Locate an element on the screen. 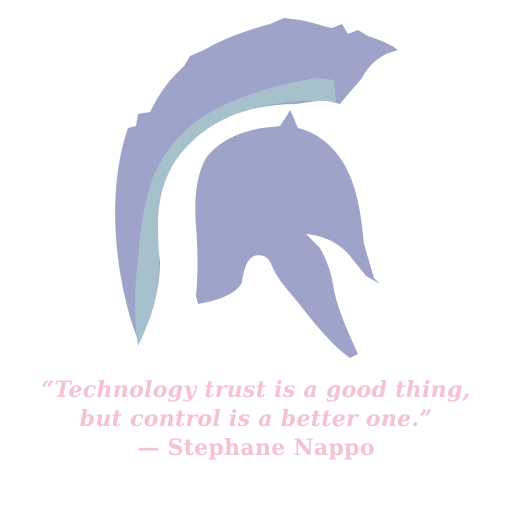  quote-attribution: — Stephane Nappo is located at coordinates (256, 448).